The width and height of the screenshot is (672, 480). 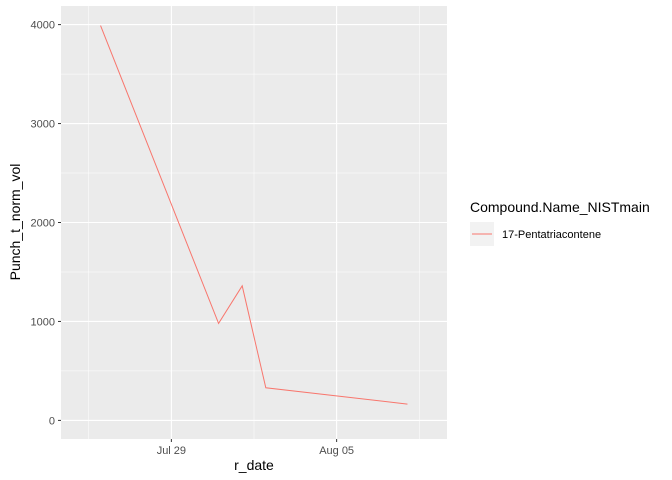 What do you see at coordinates (43, 125) in the screenshot?
I see `y-tick-label: 3000` at bounding box center [43, 125].